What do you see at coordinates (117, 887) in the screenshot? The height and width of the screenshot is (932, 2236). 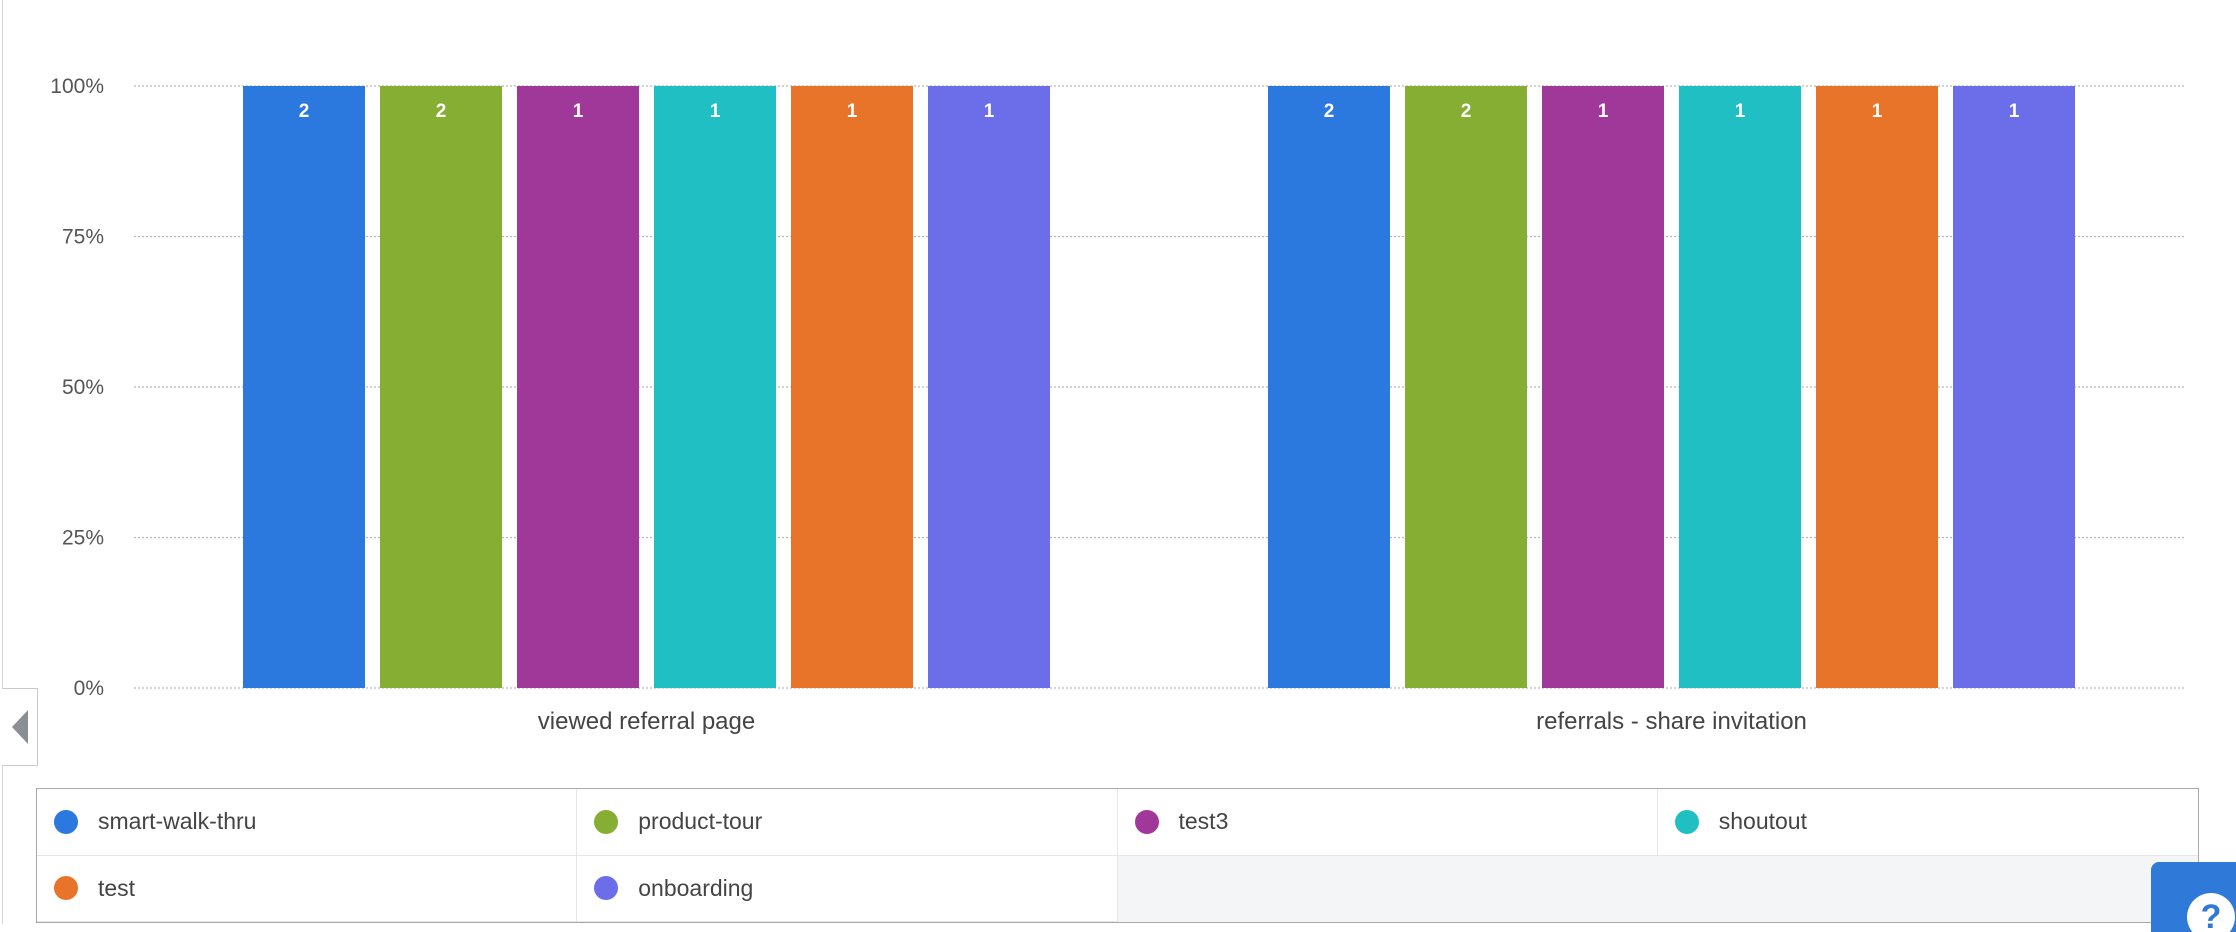 I see `legend-label: test` at bounding box center [117, 887].